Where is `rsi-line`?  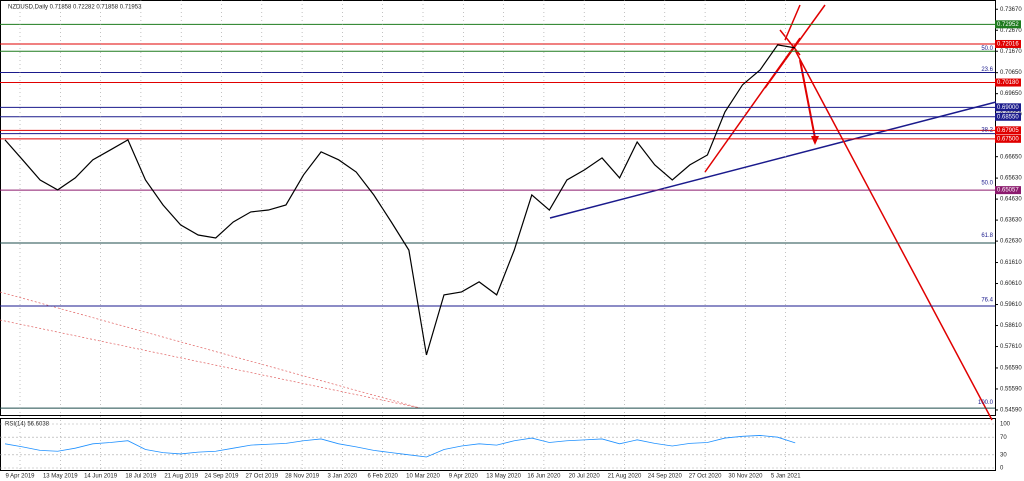 rsi-line is located at coordinates (400, 446).